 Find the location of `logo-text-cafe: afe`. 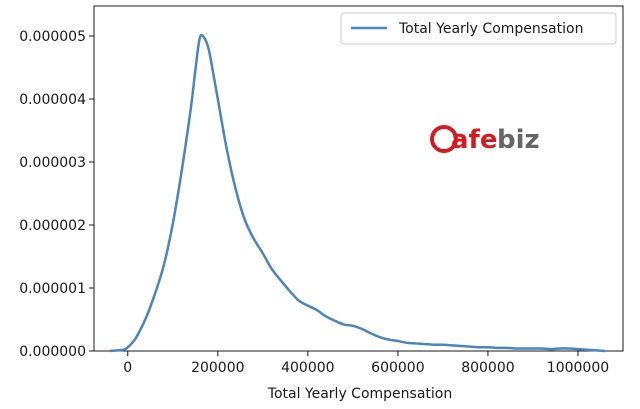

logo-text-cafe: afe is located at coordinates (474, 140).